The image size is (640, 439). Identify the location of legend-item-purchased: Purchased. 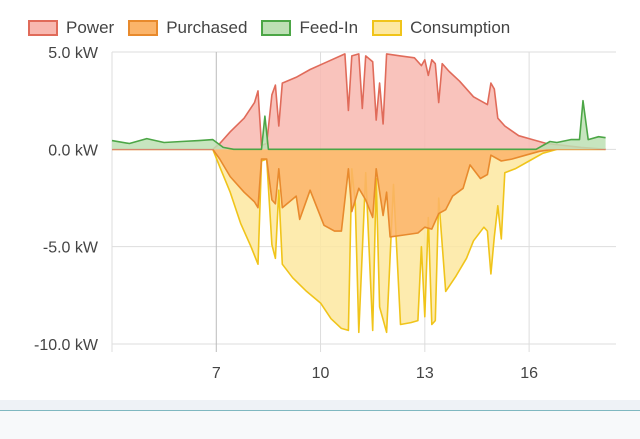
(187, 28).